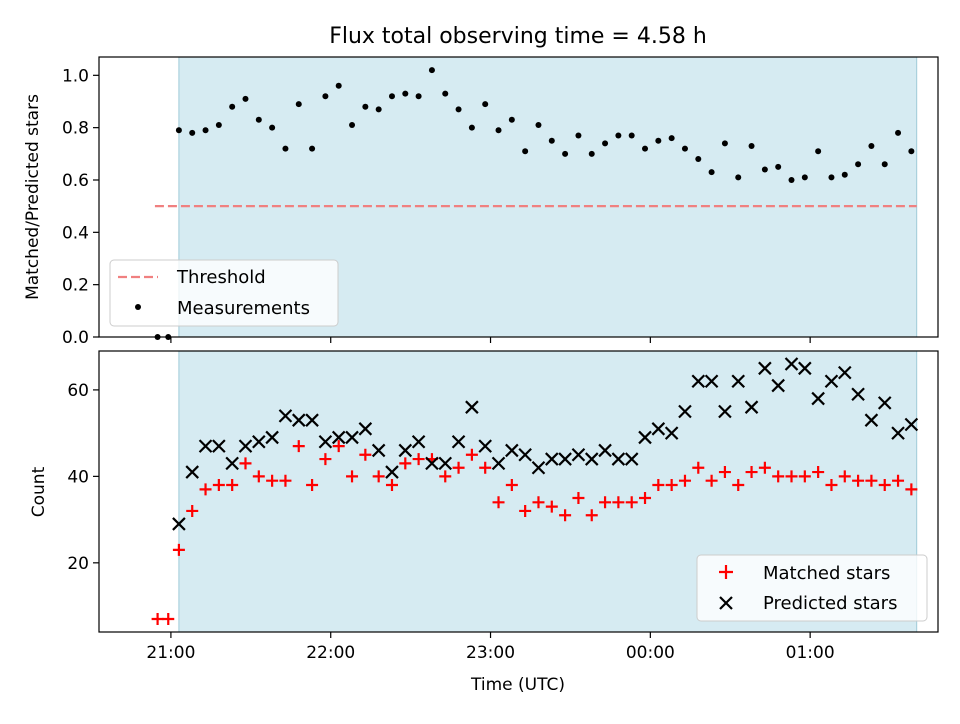 This screenshot has width=960, height=724. Describe the element at coordinates (243, 308) in the screenshot. I see `legend-measurements-label: Measurements` at that location.